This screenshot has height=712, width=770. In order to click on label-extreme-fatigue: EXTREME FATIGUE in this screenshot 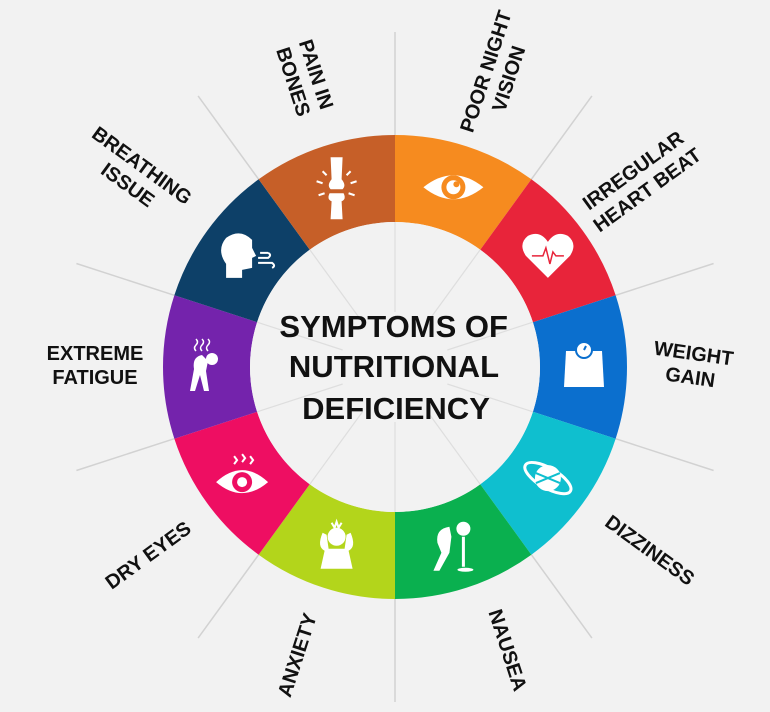, I will do `click(95, 366)`.